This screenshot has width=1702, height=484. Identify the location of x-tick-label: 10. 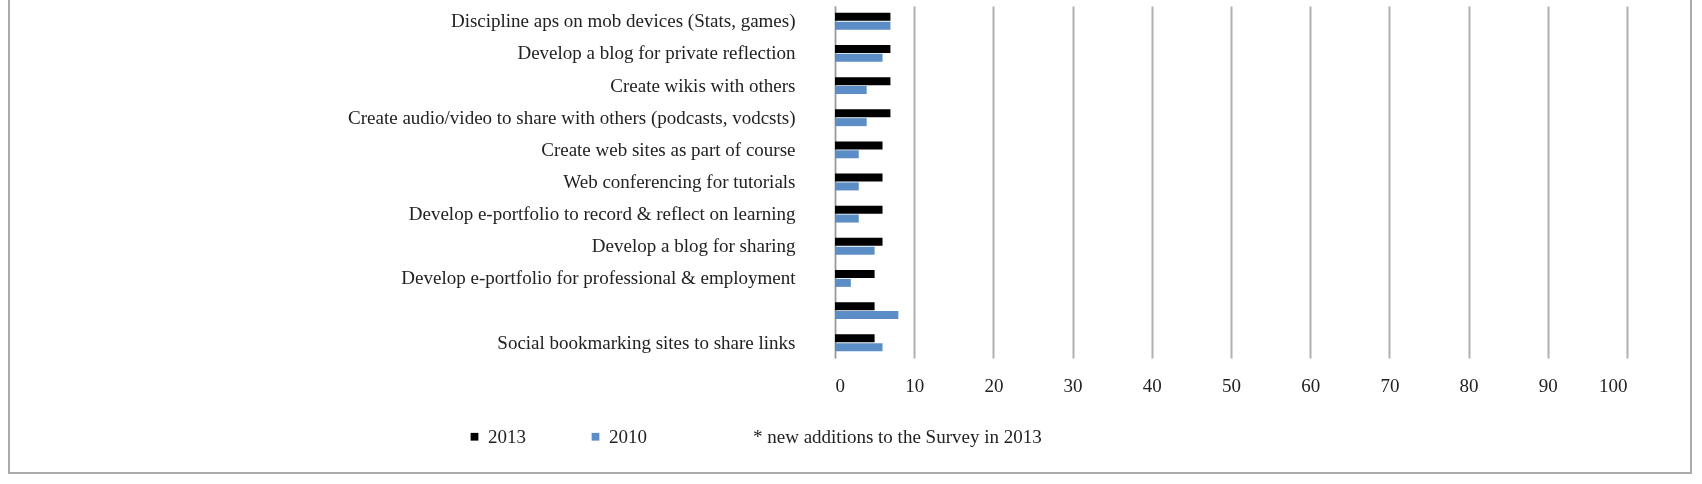
(915, 385).